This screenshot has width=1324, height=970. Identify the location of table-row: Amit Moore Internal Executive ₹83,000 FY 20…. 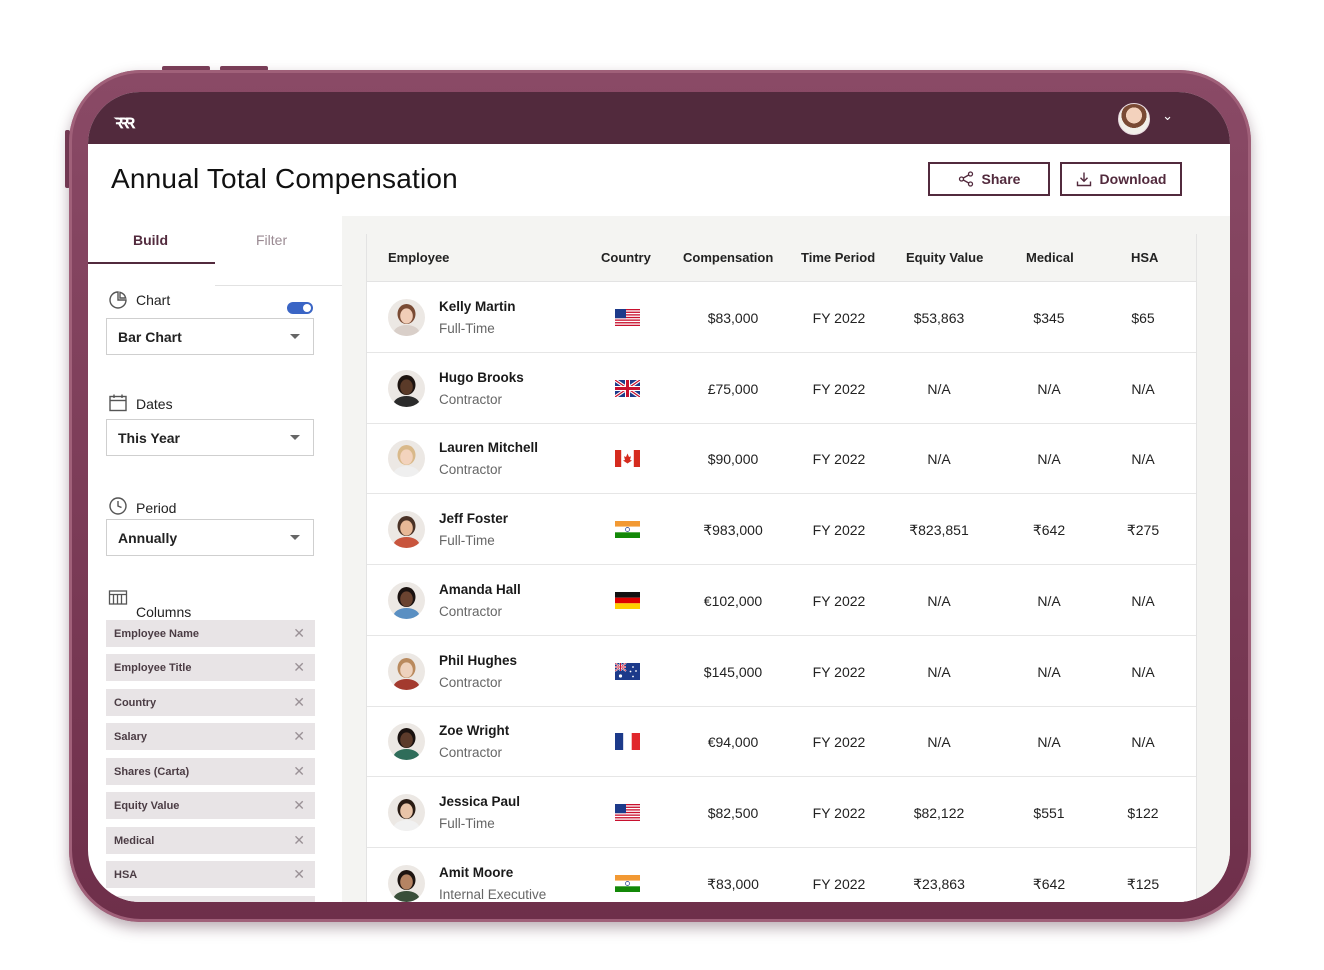
(781, 875).